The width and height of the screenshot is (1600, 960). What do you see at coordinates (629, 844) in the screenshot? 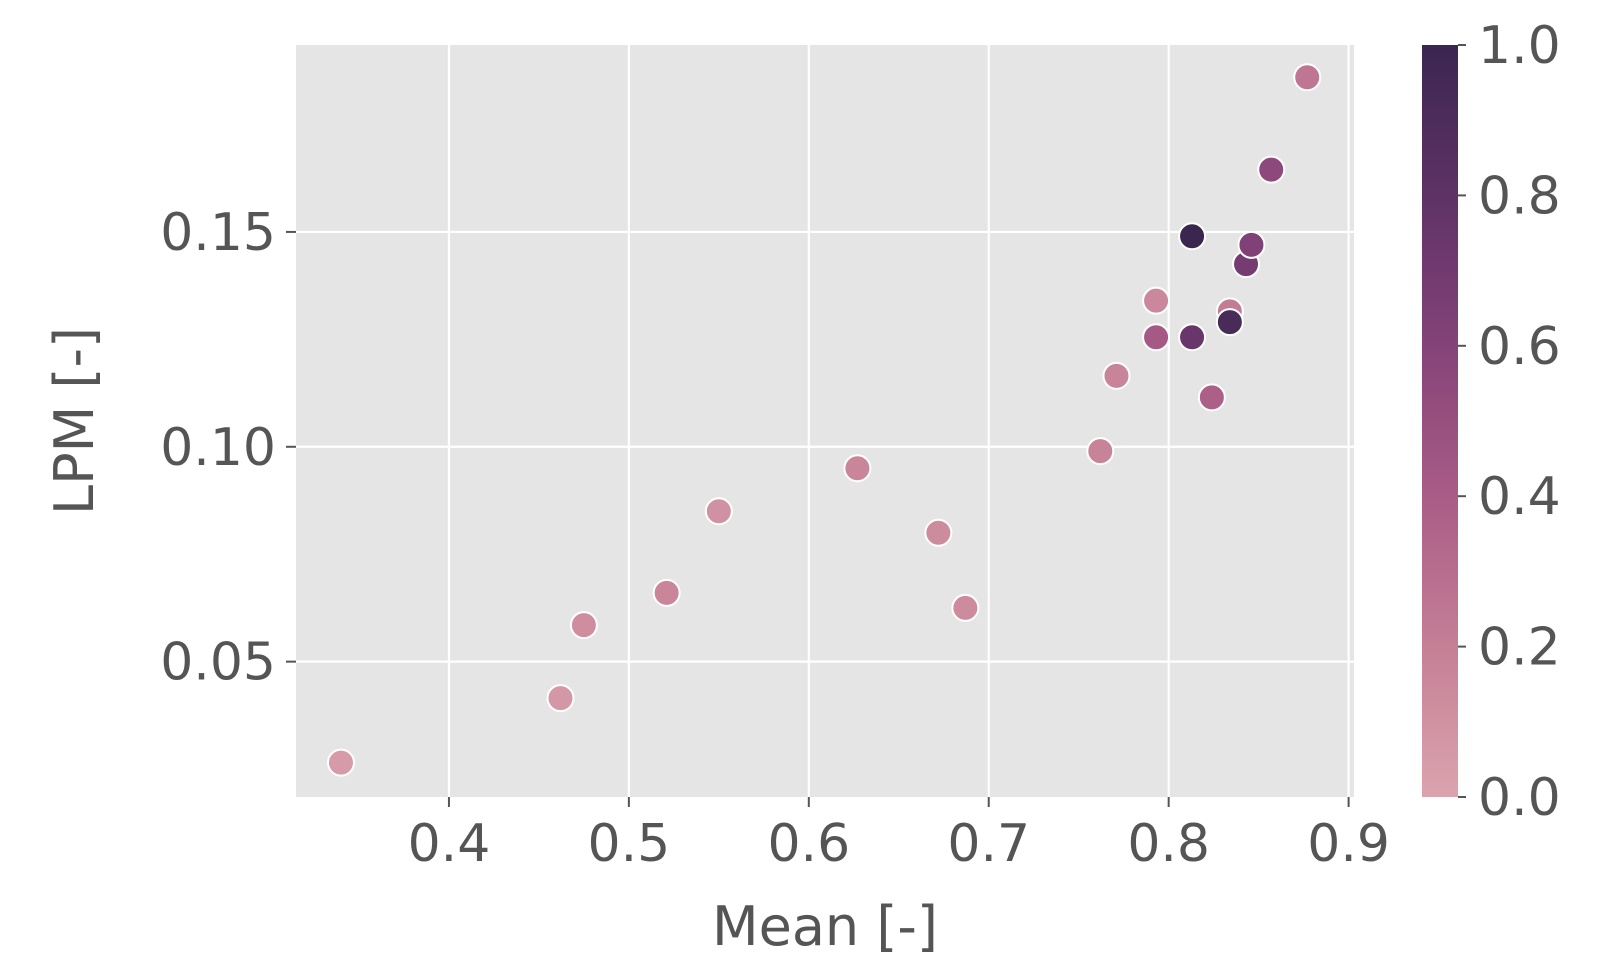
I see `x-tick-label: 0.5` at bounding box center [629, 844].